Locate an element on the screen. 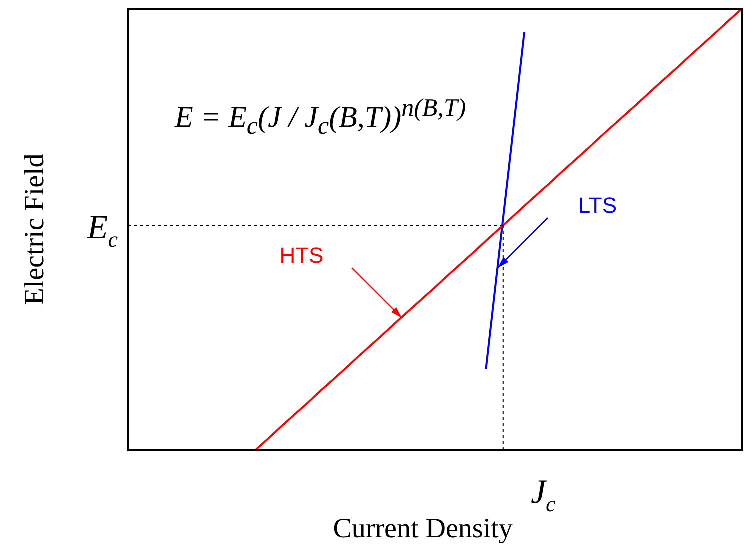 This screenshot has height=551, width=744. y-axis-title: Electric Field is located at coordinates (34, 230).